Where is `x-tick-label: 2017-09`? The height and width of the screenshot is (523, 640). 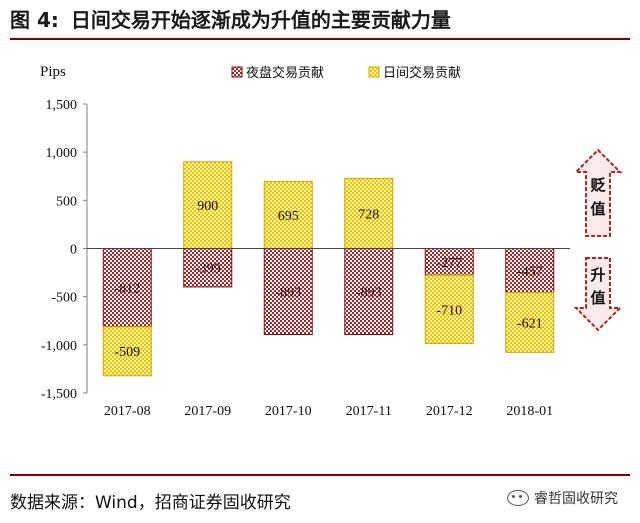 x-tick-label: 2017-09 is located at coordinates (207, 411).